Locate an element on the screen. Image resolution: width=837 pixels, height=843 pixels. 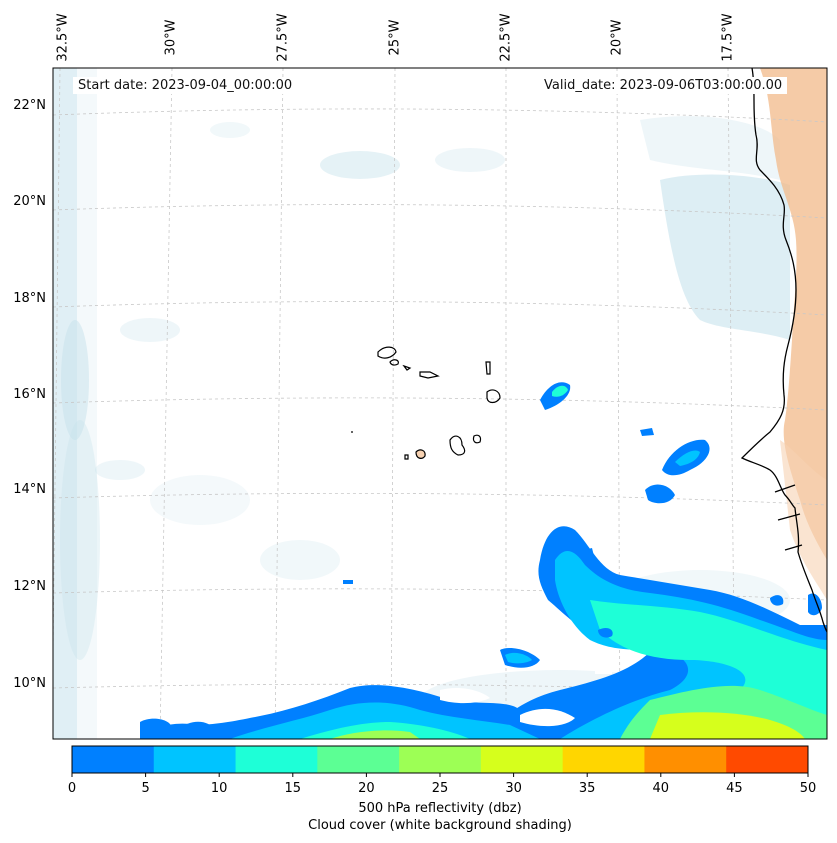
colorbar is located at coordinates (440, 761).